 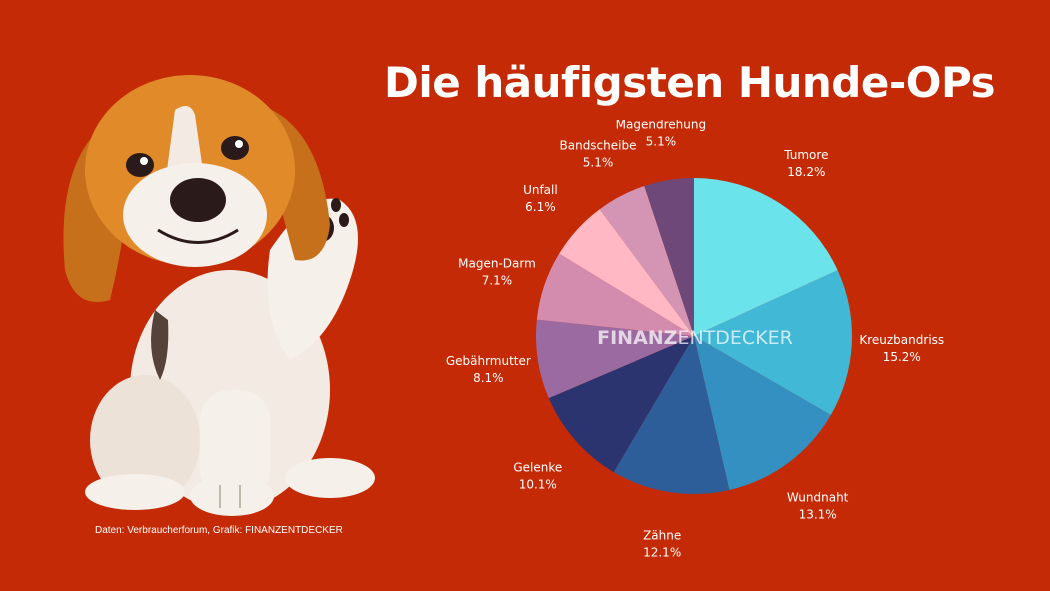 I want to click on slice-label-9: Magendrehung, so click(x=661, y=126).